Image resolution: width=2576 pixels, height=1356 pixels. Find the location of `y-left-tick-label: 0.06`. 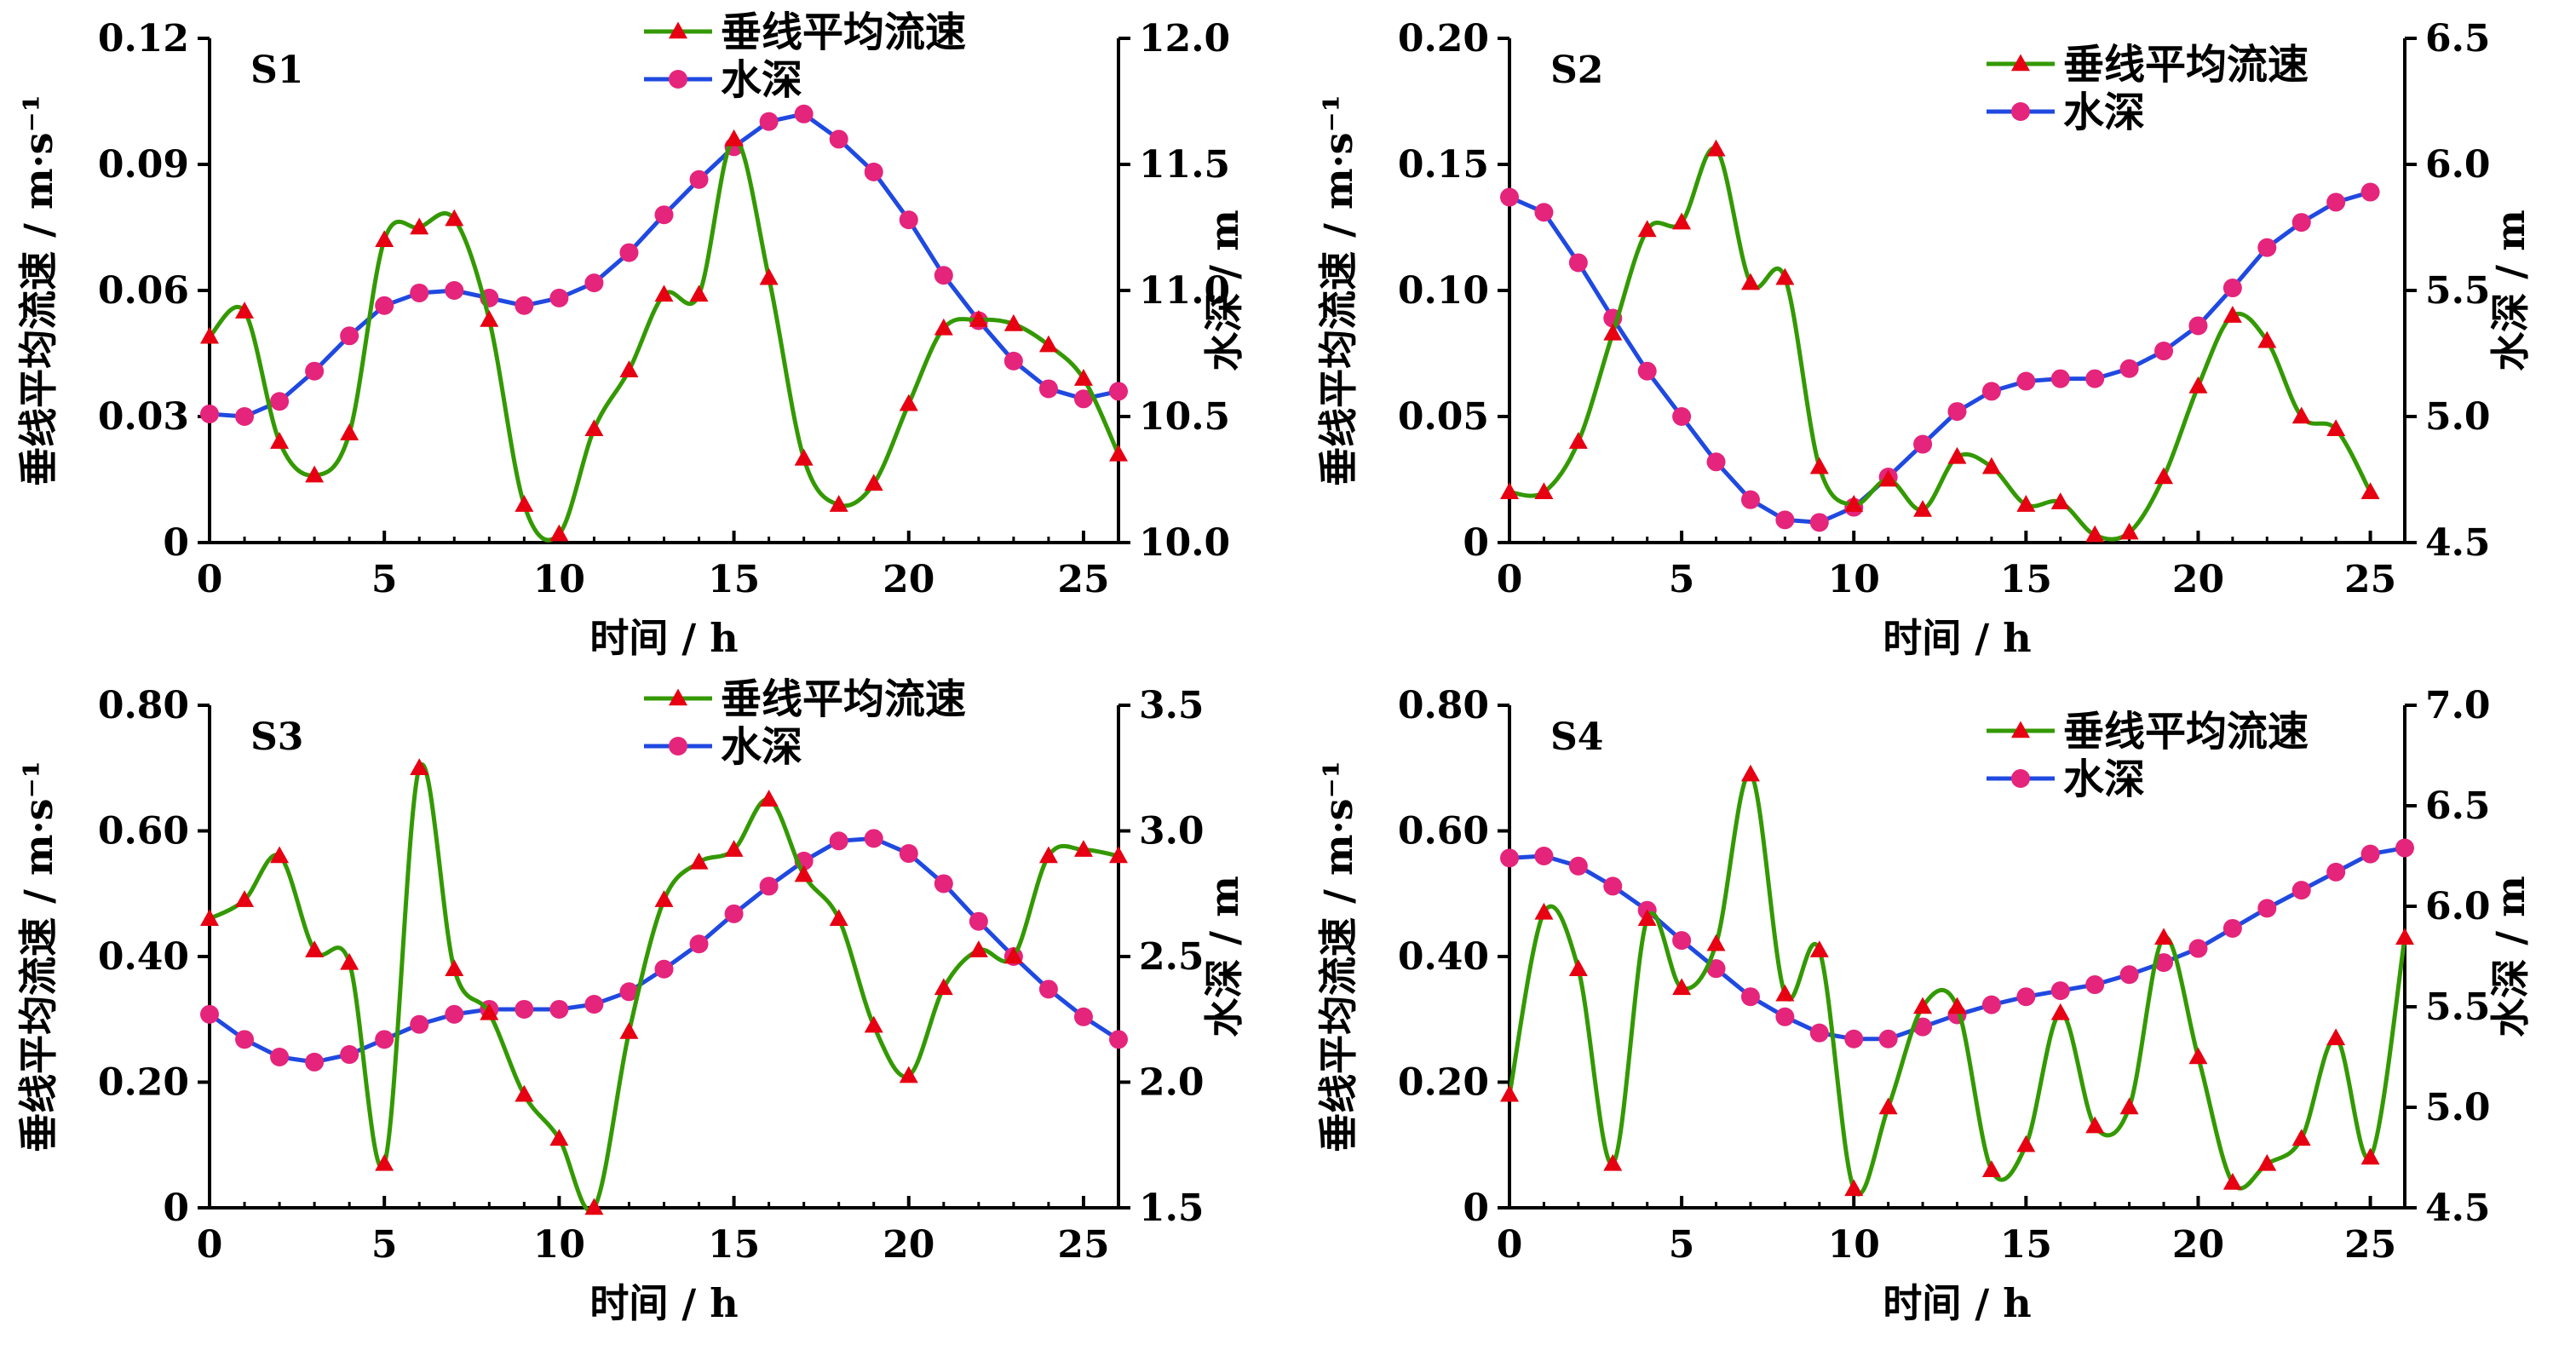

y-left-tick-label: 0.06 is located at coordinates (143, 291).